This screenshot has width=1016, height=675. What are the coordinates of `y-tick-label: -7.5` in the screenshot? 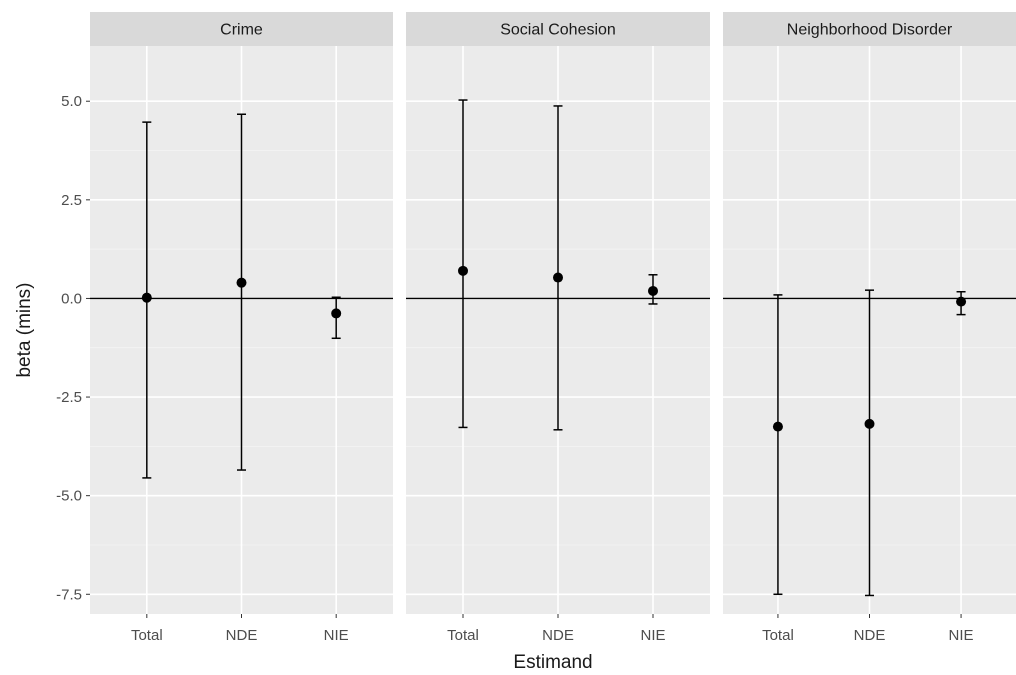 It's located at (69, 594).